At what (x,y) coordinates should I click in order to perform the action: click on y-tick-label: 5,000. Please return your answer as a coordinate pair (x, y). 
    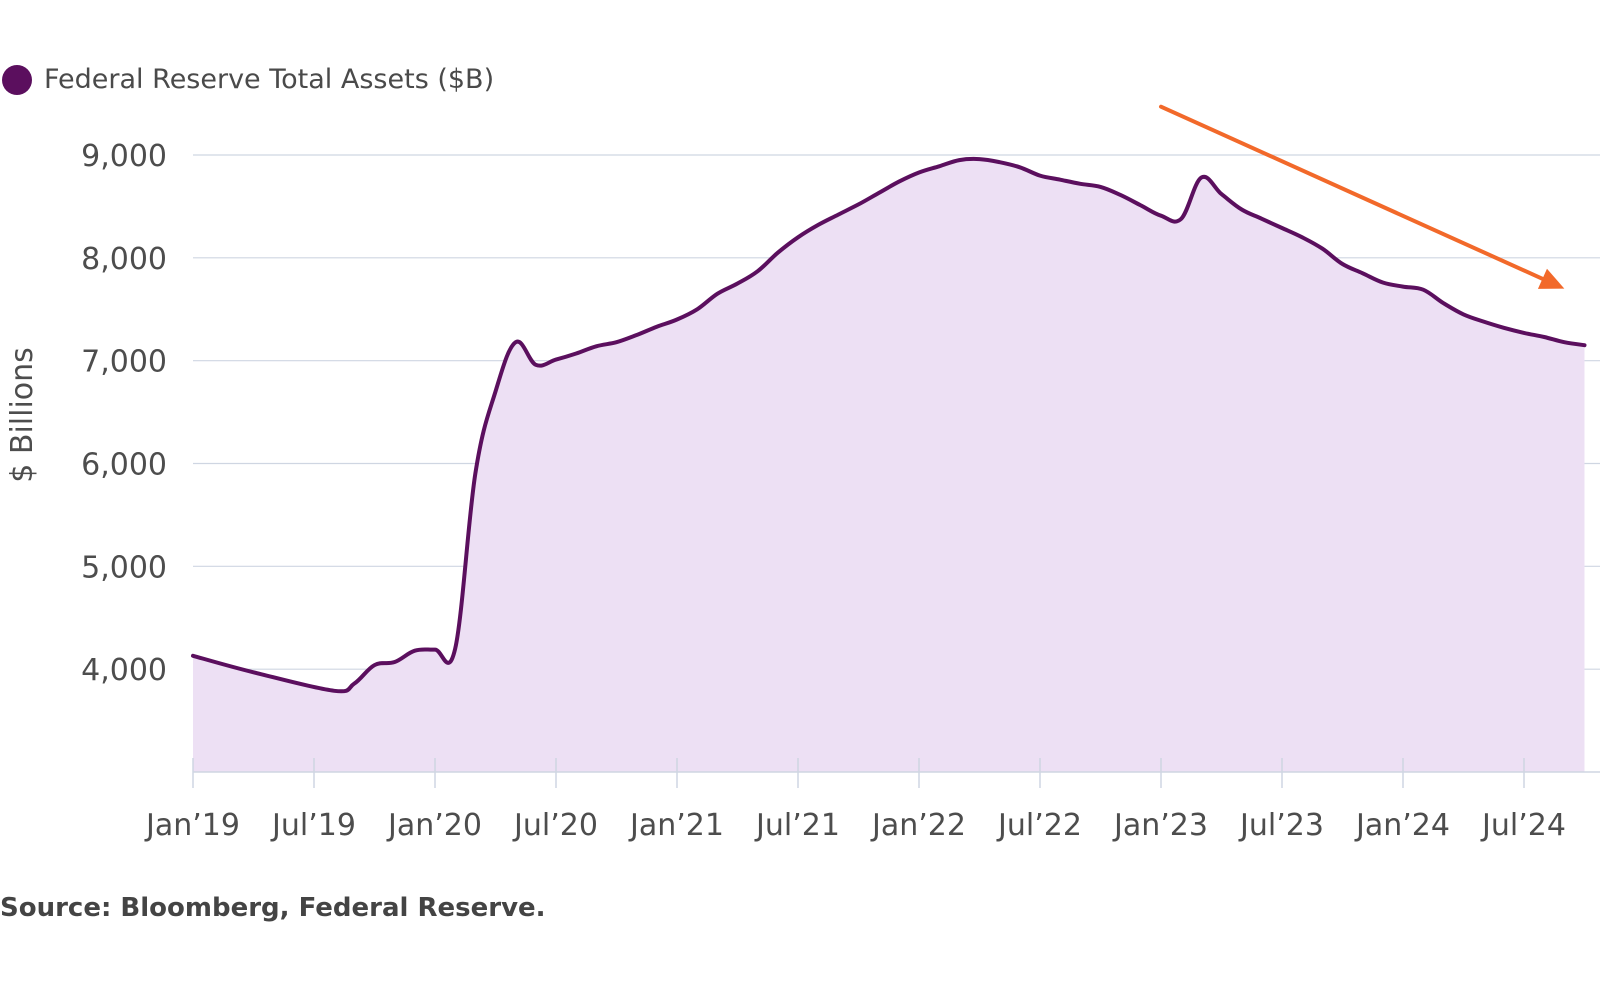
    Looking at the image, I should click on (124, 567).